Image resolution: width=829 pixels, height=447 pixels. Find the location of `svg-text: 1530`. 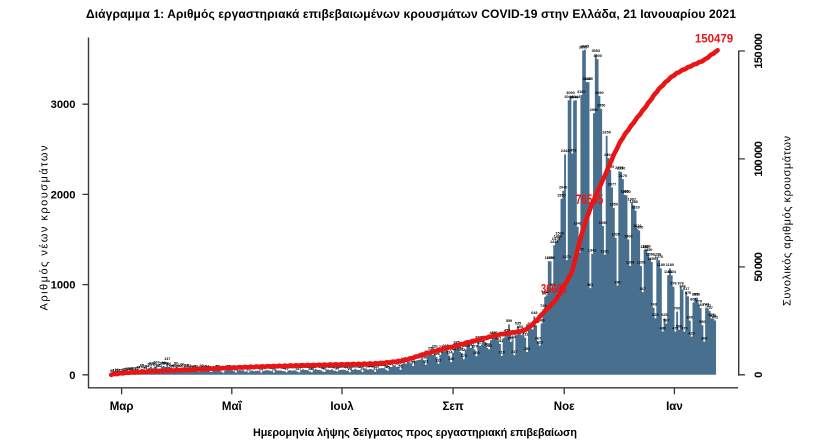

svg-text: 1530 is located at coordinates (559, 234).